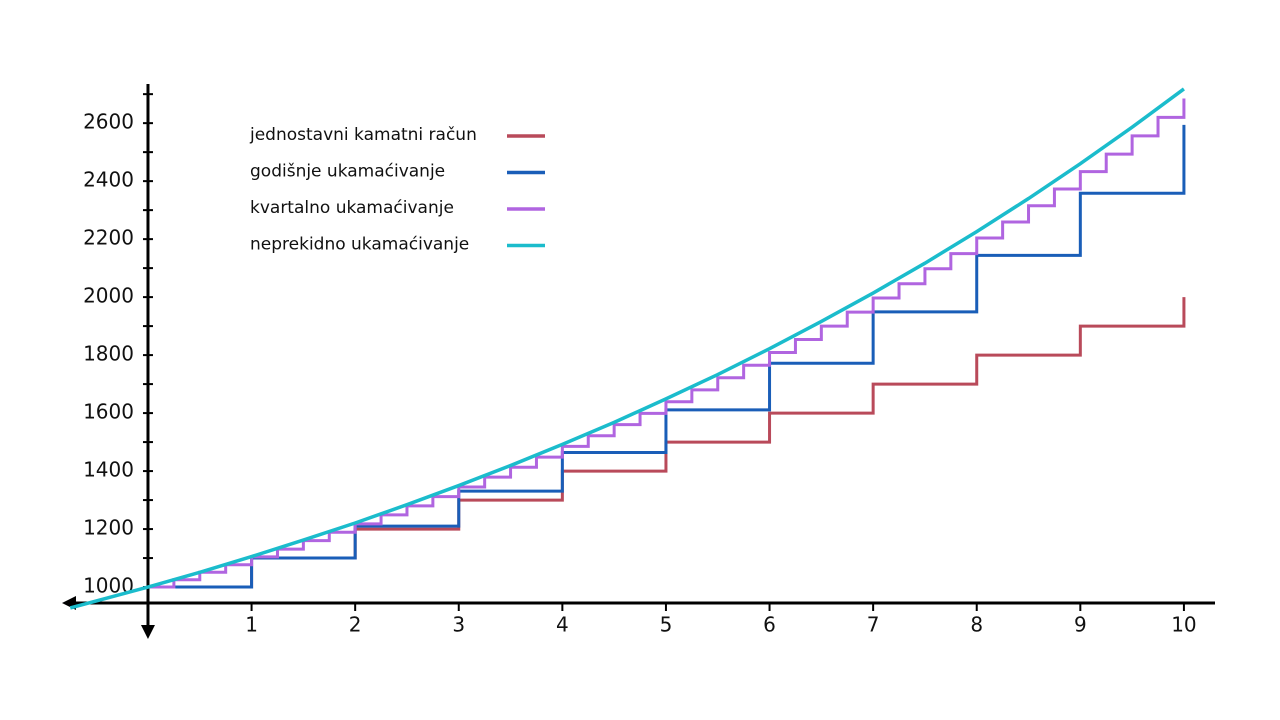  Describe the element at coordinates (1080, 625) in the screenshot. I see `x-tick-label: 9` at that location.